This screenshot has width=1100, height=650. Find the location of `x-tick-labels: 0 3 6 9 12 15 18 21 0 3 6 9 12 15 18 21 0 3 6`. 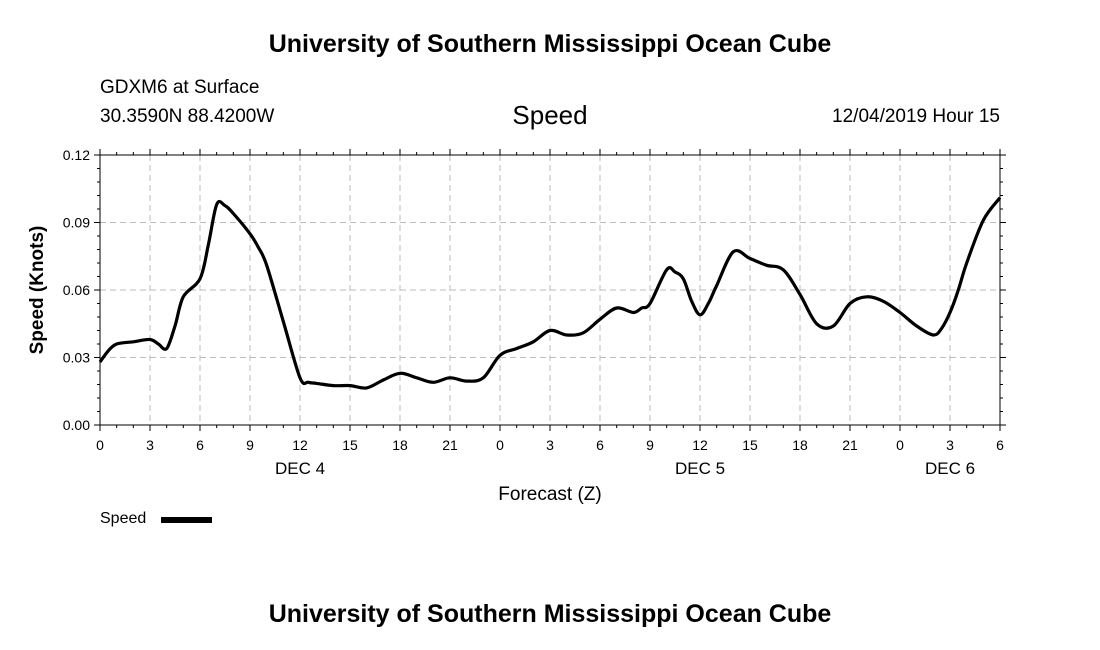

x-tick-labels: 0 3 6 9 12 15 18 21 0 3 6 9 12 15 18 21 0 3 6 is located at coordinates (550, 445).